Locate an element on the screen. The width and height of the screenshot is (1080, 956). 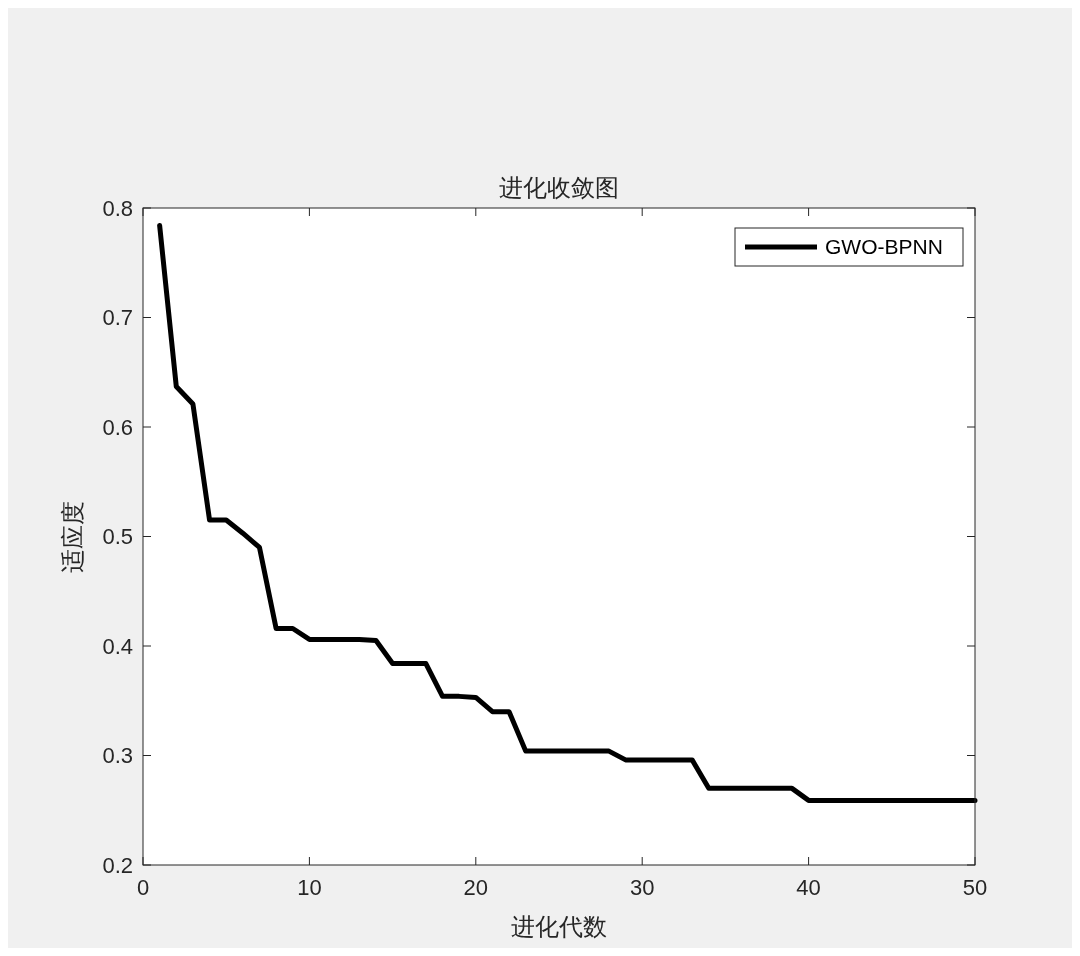
x-tick-label: 50 is located at coordinates (975, 887).